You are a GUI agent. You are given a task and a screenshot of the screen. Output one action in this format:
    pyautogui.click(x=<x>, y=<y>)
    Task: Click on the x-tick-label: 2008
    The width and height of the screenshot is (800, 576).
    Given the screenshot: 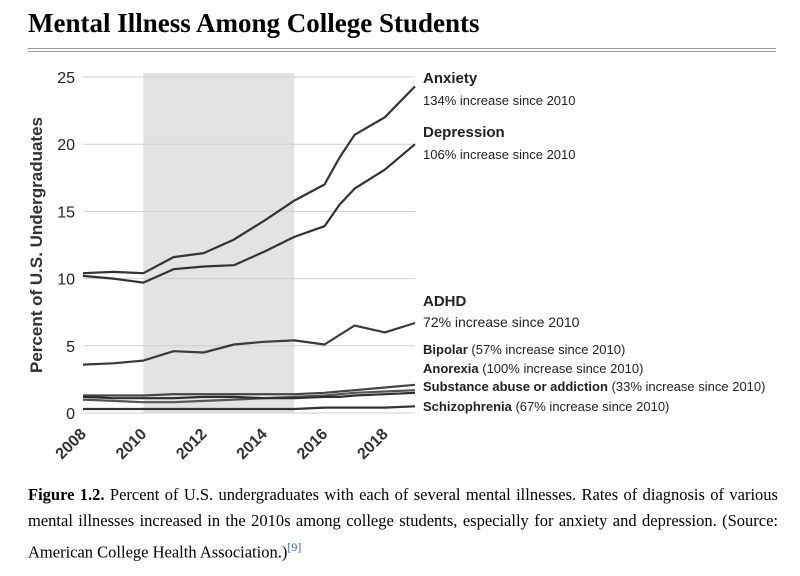 What is the action you would take?
    pyautogui.click(x=71, y=444)
    